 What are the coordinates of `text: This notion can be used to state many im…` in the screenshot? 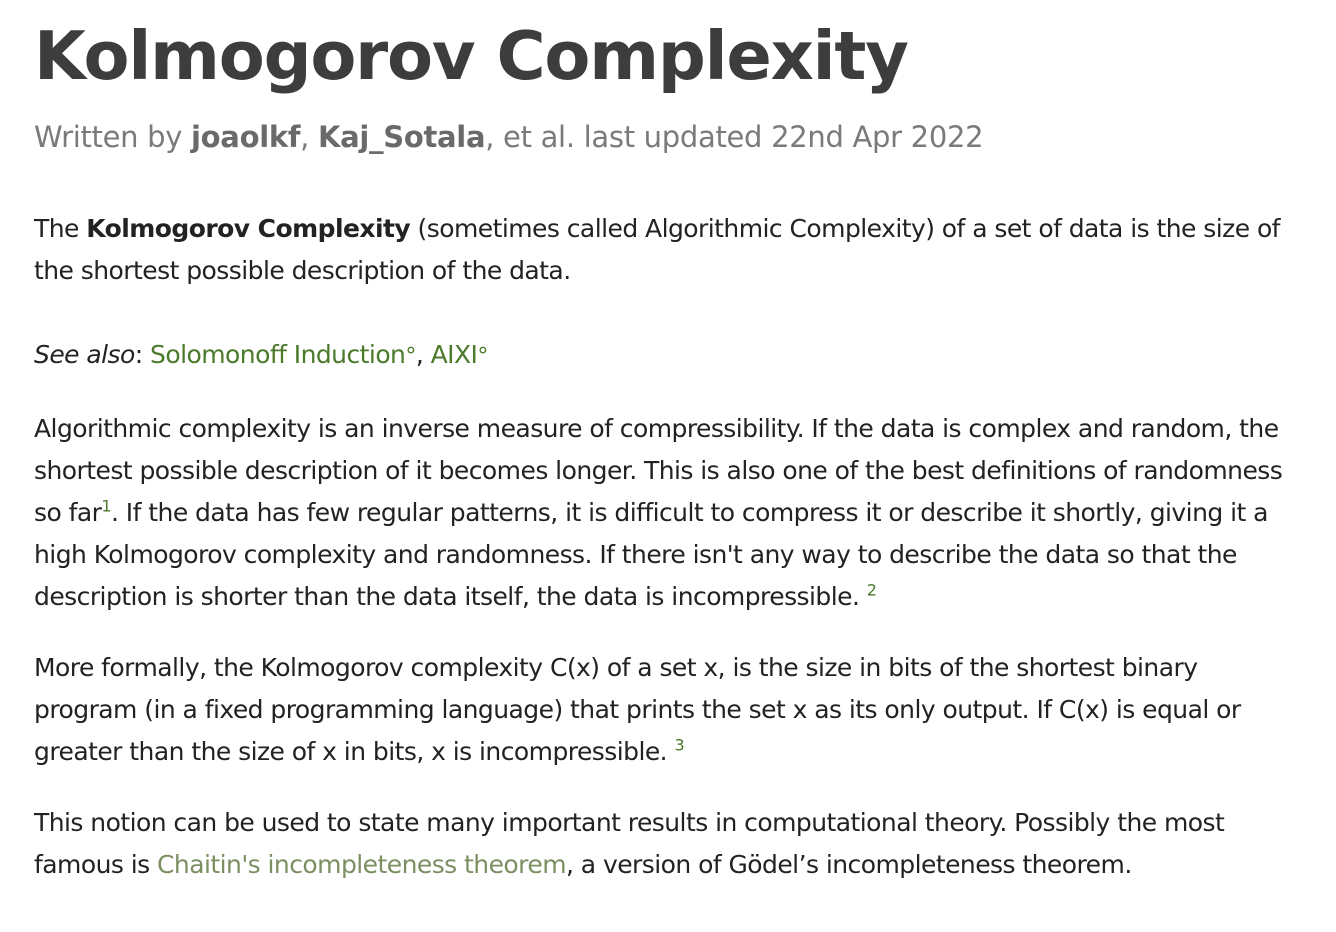 It's located at (629, 843).